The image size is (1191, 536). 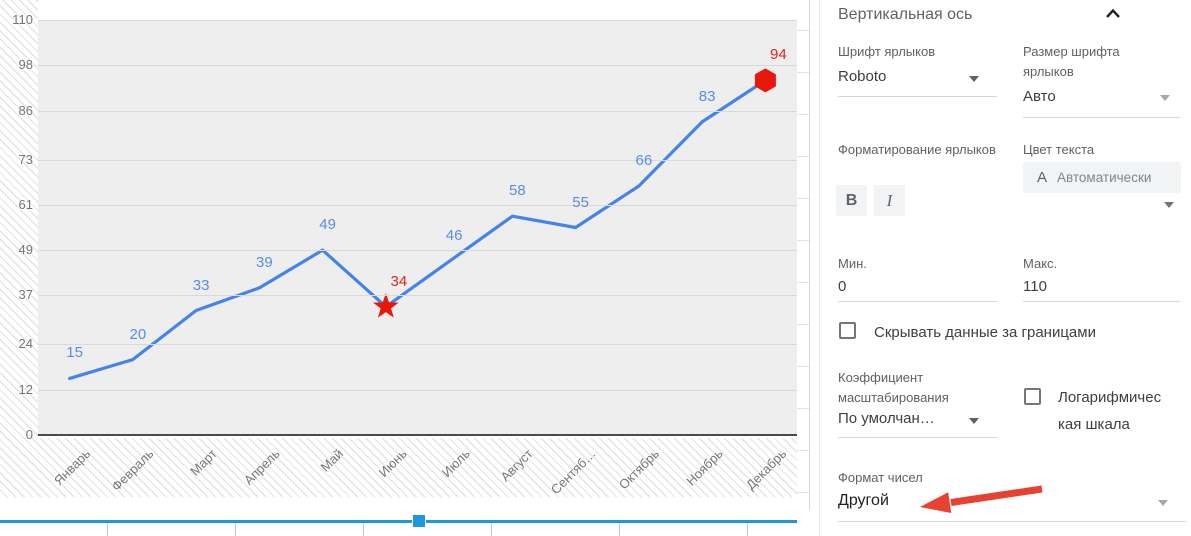 What do you see at coordinates (22, 19) in the screenshot?
I see `y-axis-label: 110` at bounding box center [22, 19].